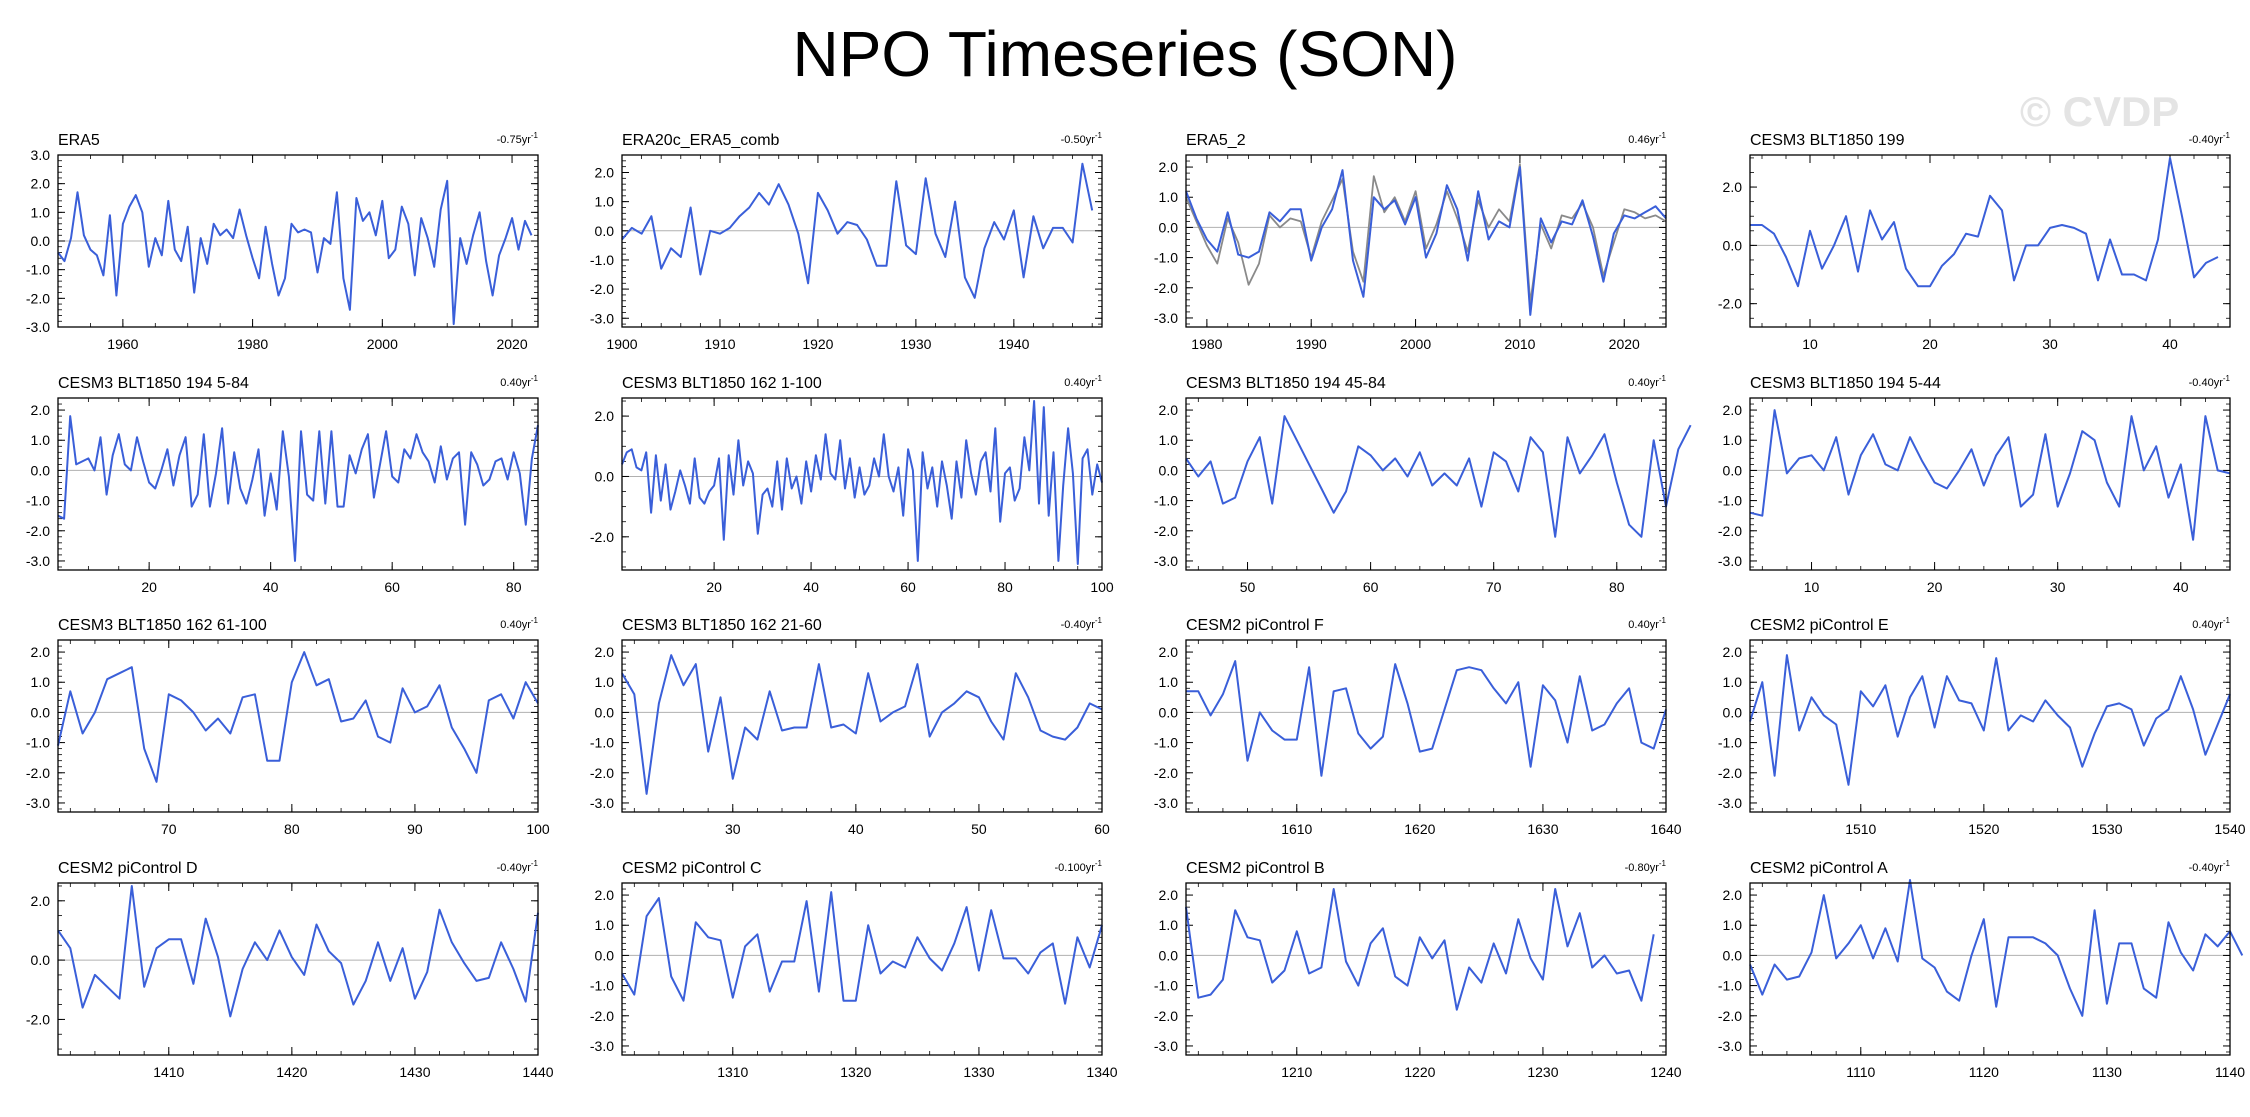  What do you see at coordinates (1860, 829) in the screenshot?
I see `x-tick-label: 1510` at bounding box center [1860, 829].